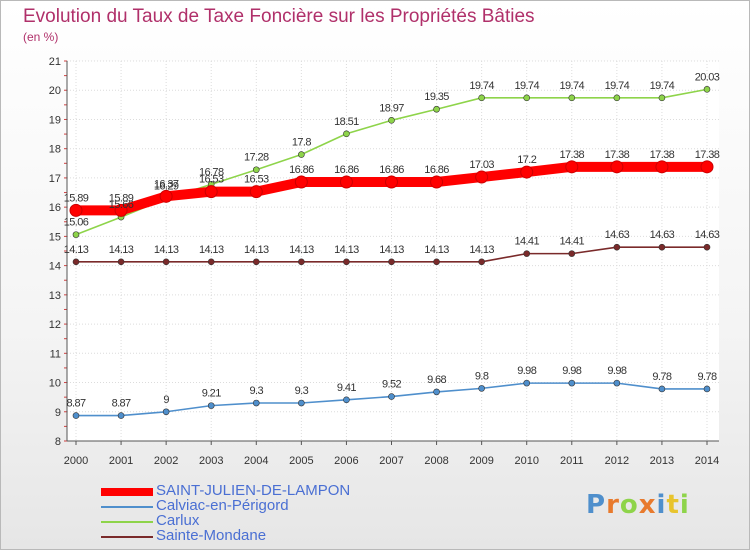 This screenshot has width=750, height=550. Describe the element at coordinates (436, 461) in the screenshot. I see `x-tick-label: 2008` at that location.